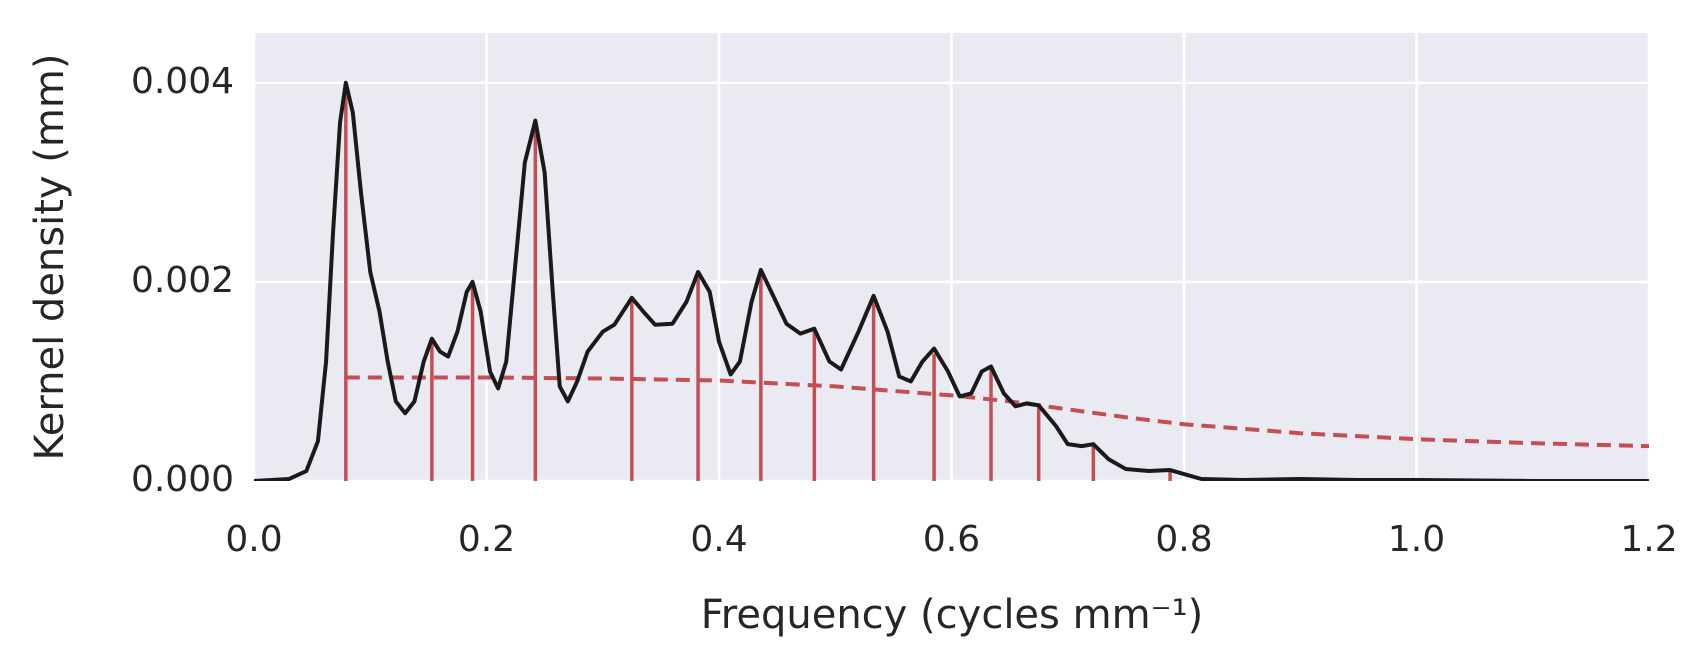  I want to click on y-tick-label: 0.004, so click(182, 81).